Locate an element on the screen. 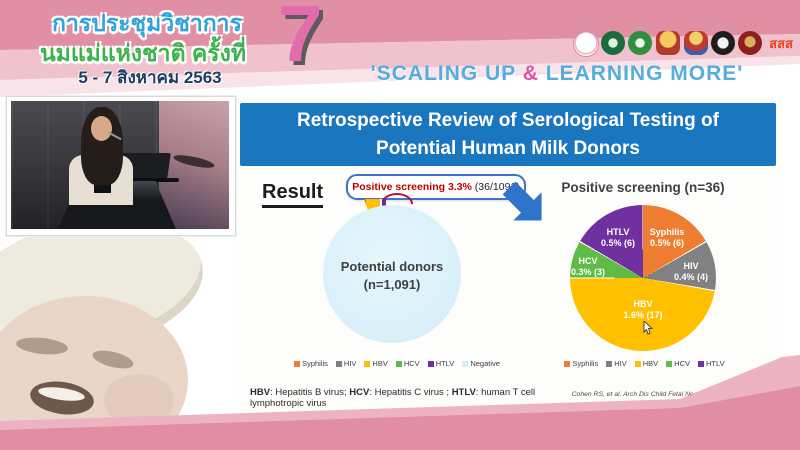 The height and width of the screenshot is (450, 800). tagline-text: LEARNING MORE' is located at coordinates (641, 73).